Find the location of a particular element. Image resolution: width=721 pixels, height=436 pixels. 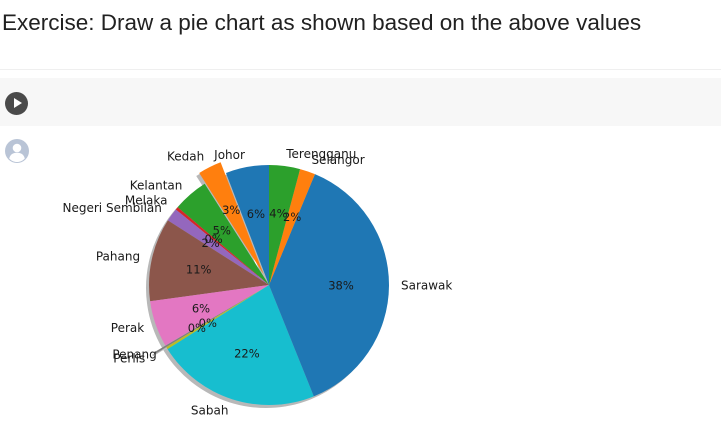

slice-label-sabah: Sabah is located at coordinates (210, 411).